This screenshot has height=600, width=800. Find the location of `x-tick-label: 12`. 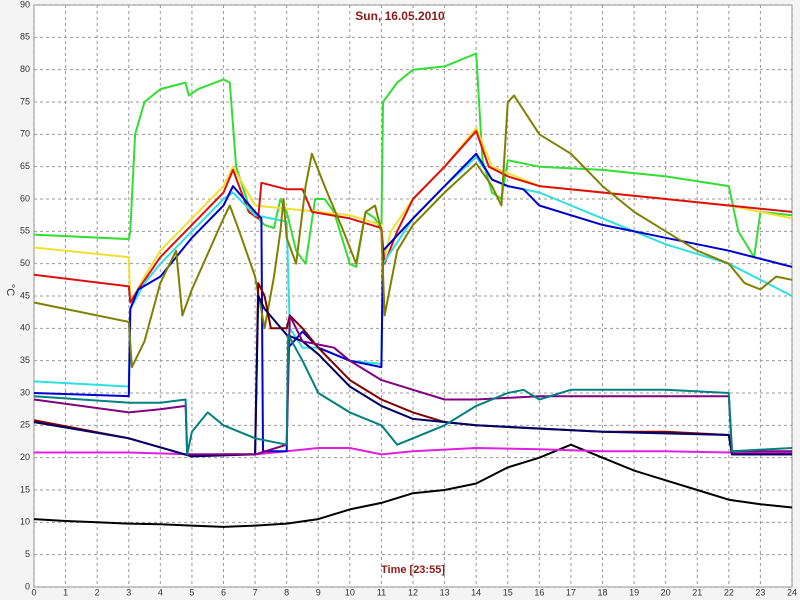

x-tick-label: 12 is located at coordinates (413, 592).